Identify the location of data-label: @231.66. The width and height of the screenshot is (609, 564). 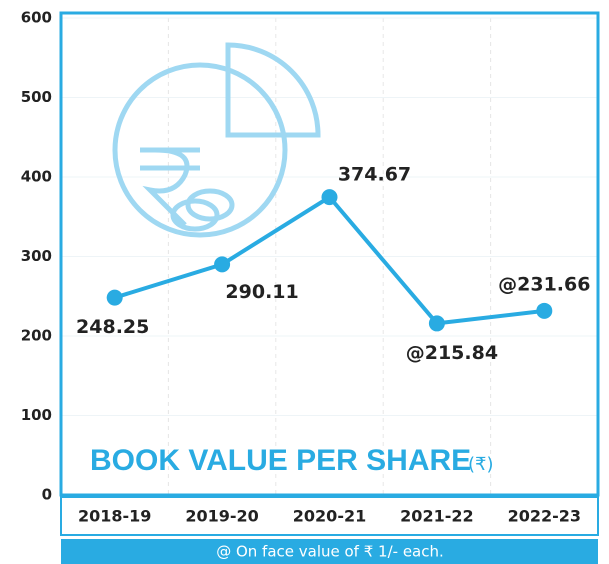
(544, 284).